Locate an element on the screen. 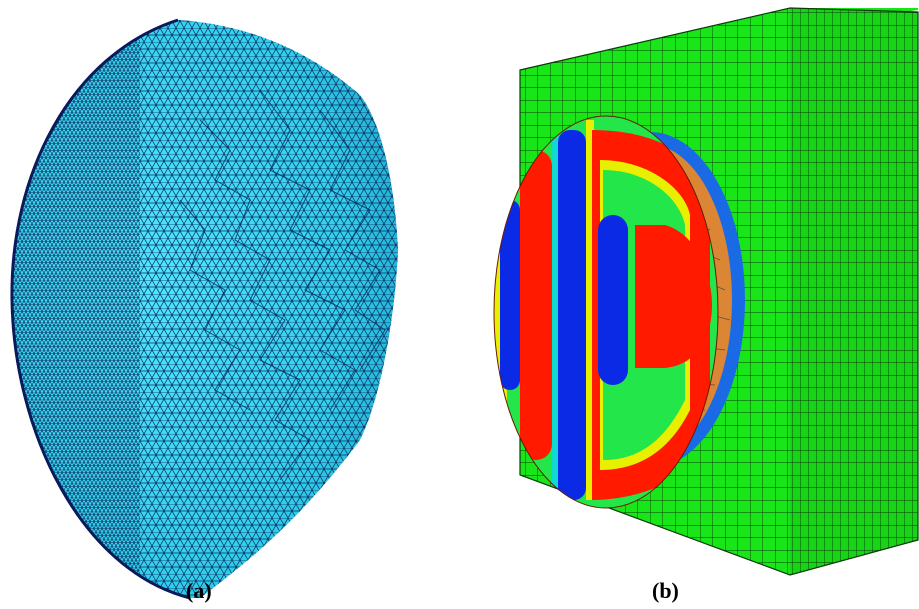 The image size is (919, 609). jagged-cut-edges is located at coordinates (282, 285).